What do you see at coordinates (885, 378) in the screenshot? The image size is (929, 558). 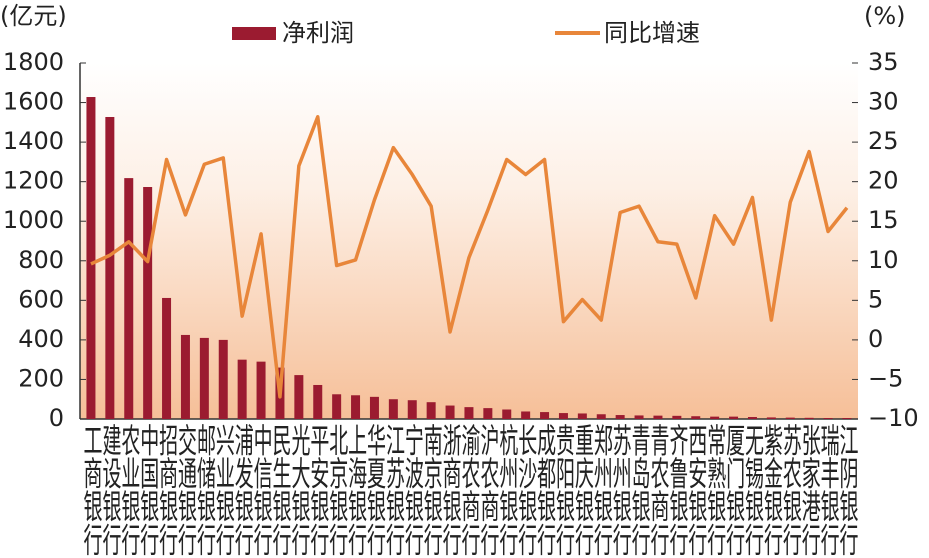 I see `y2-tick-label: −5` at bounding box center [885, 378].